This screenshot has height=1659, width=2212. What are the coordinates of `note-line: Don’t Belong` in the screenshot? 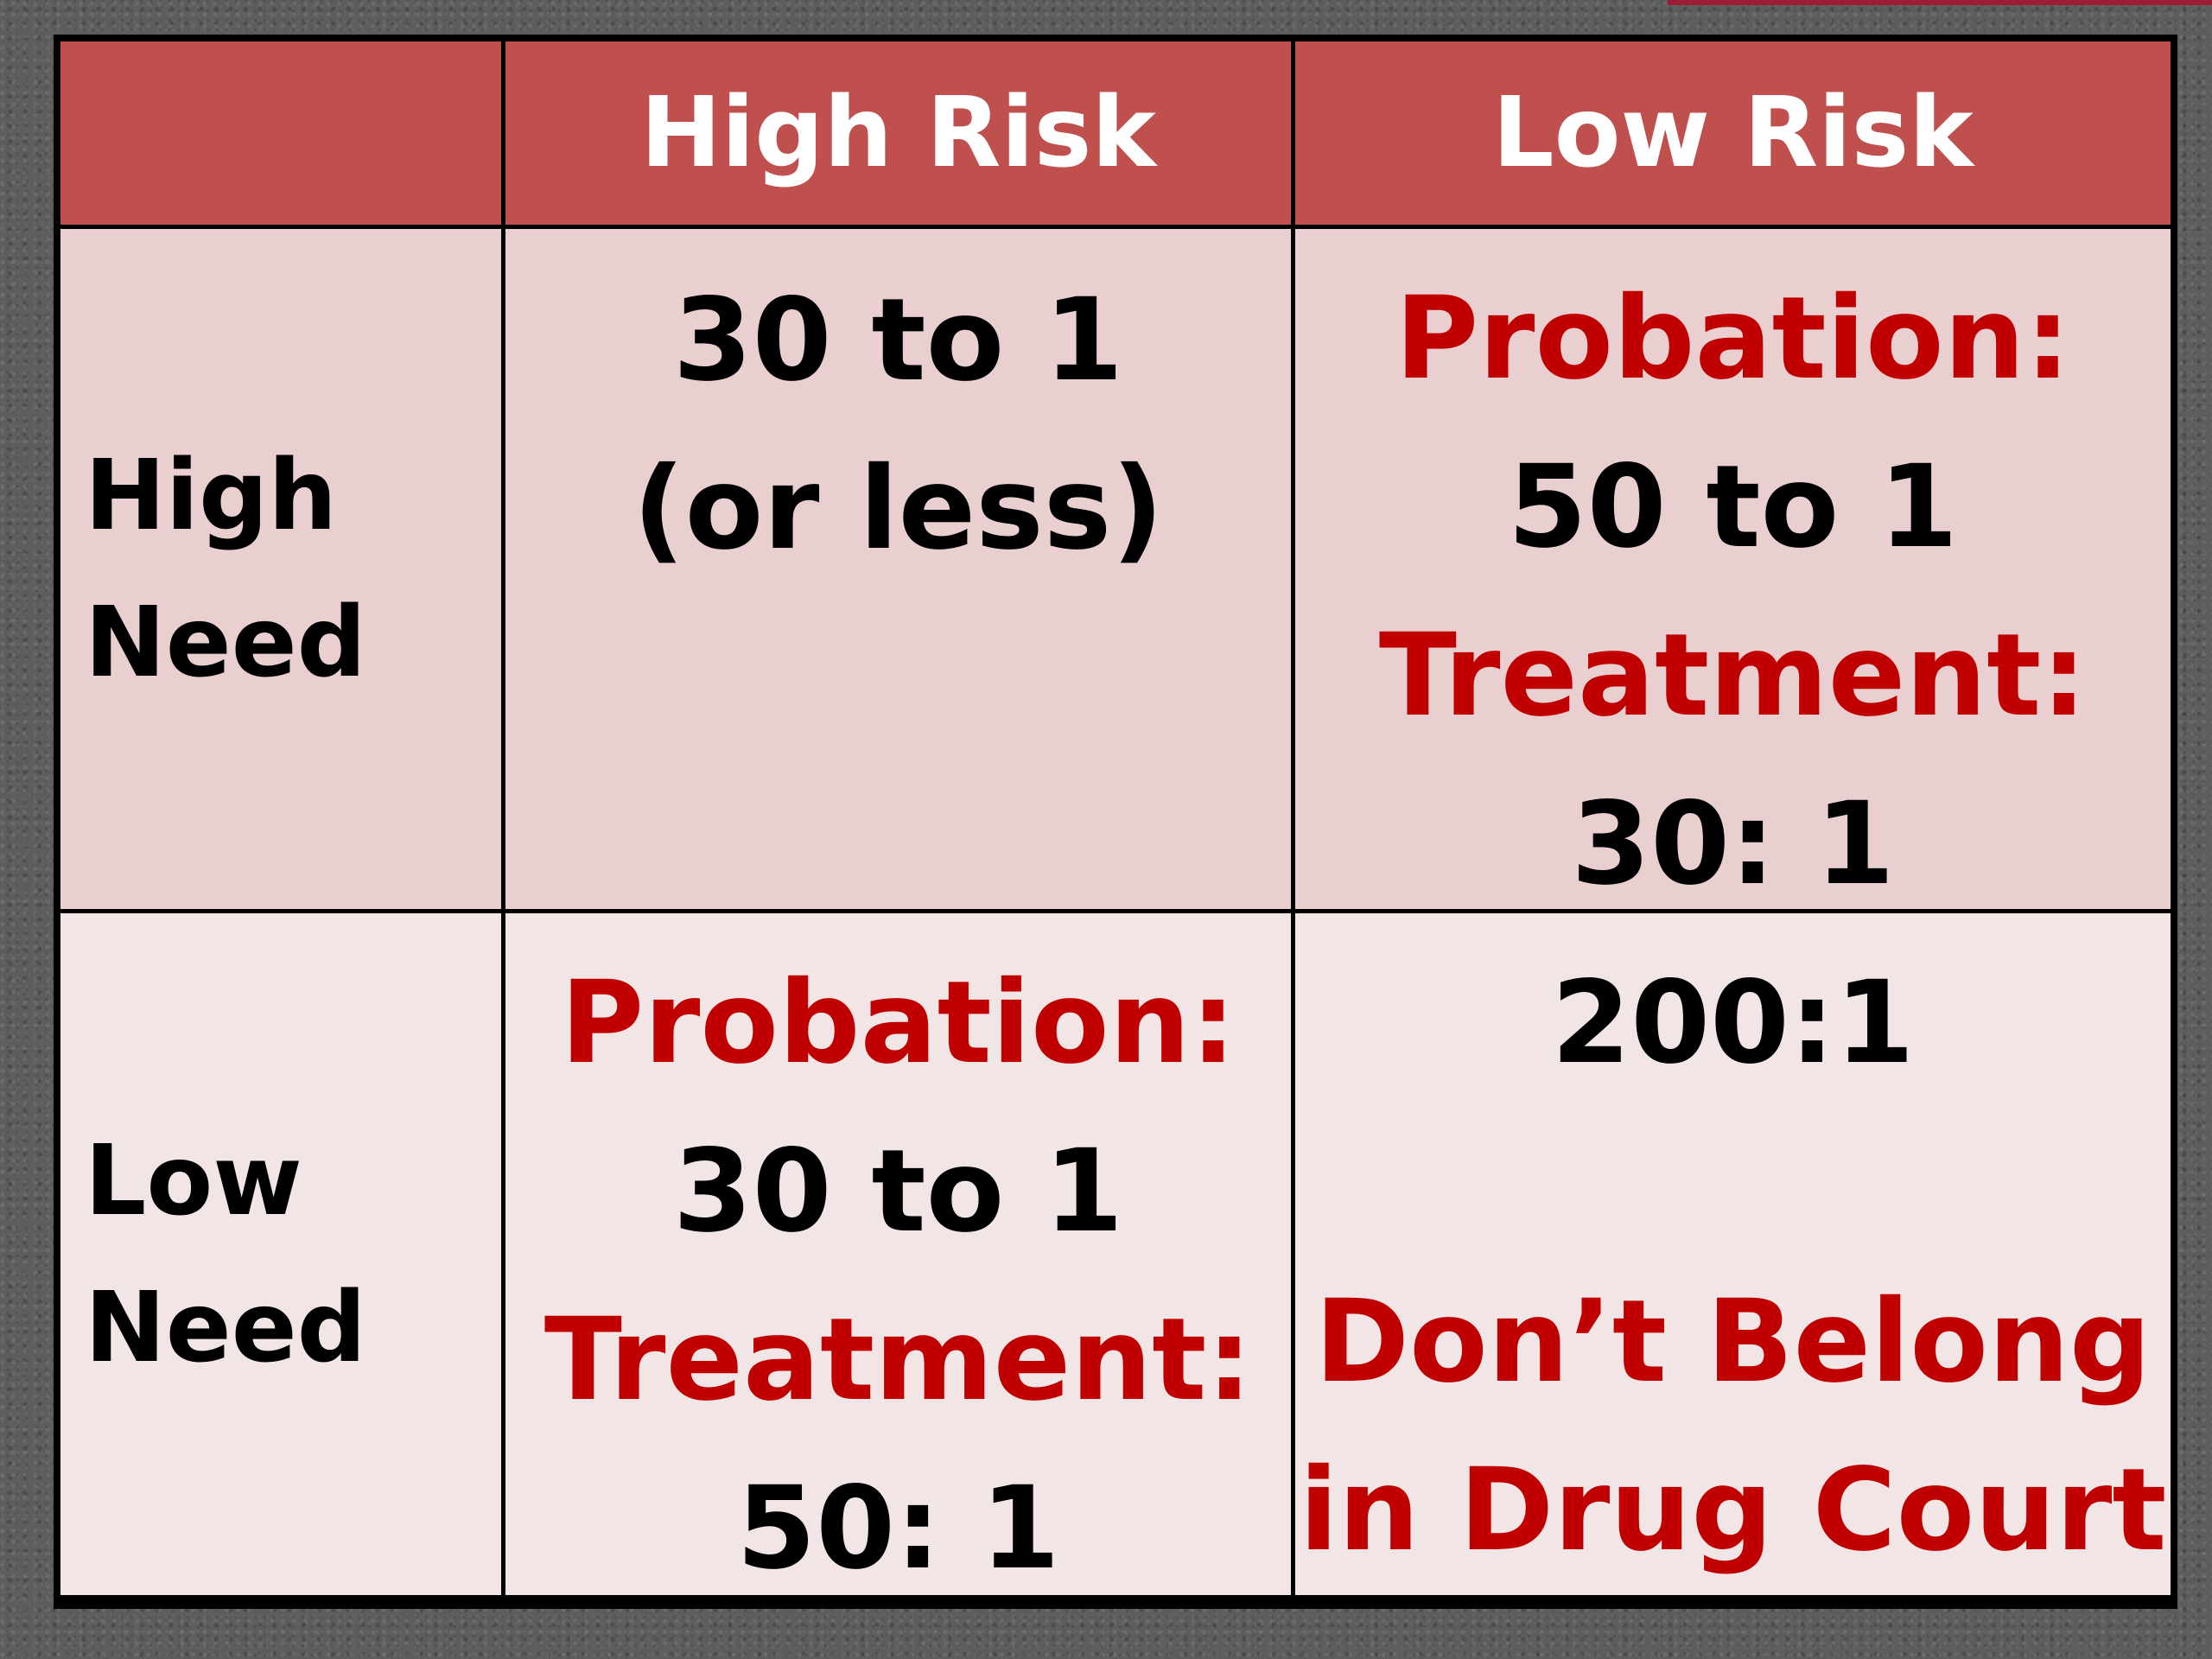 It's located at (1733, 1341).